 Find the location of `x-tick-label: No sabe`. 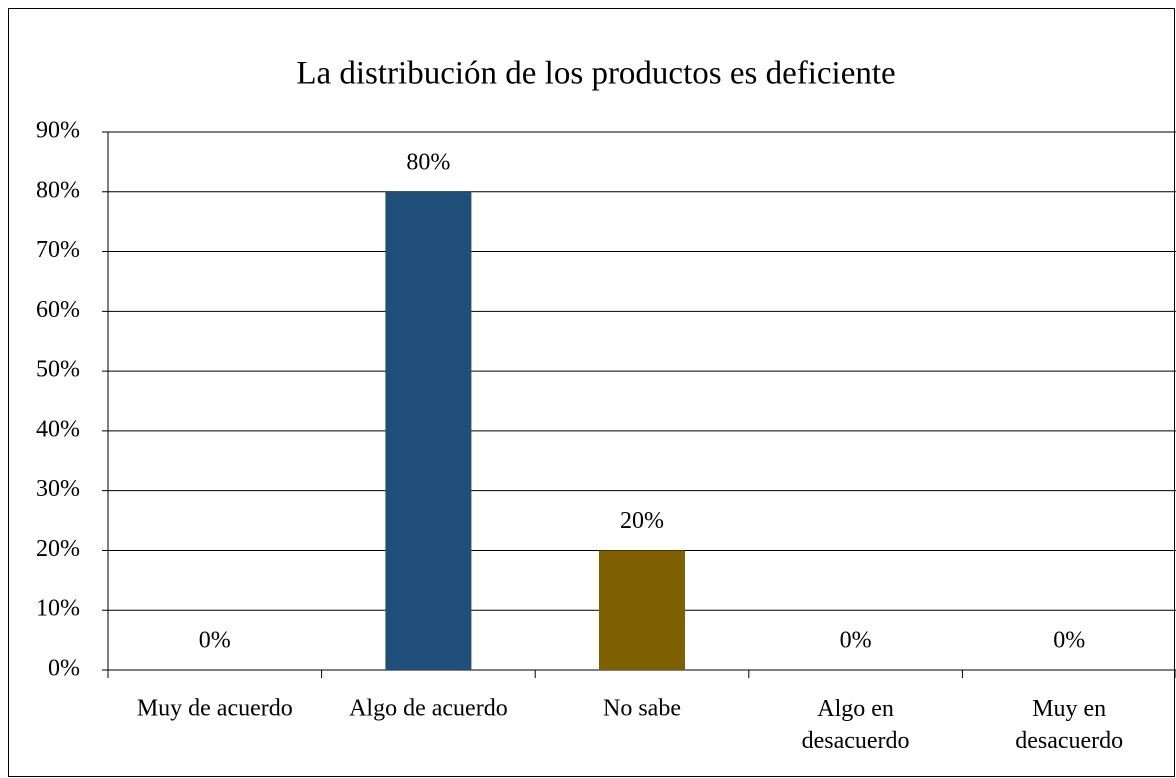

x-tick-label: No sabe is located at coordinates (642, 709).